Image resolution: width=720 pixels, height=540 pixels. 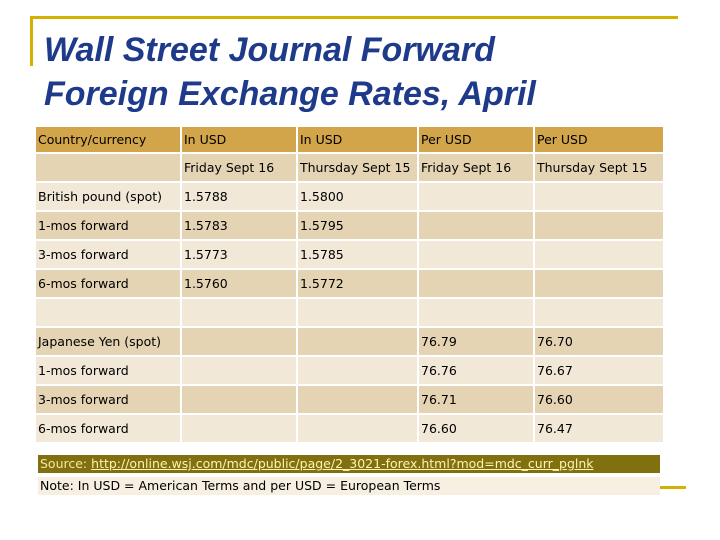 What do you see at coordinates (290, 94) in the screenshot?
I see `title-line-2: Foreign Exchange Rates, April` at bounding box center [290, 94].